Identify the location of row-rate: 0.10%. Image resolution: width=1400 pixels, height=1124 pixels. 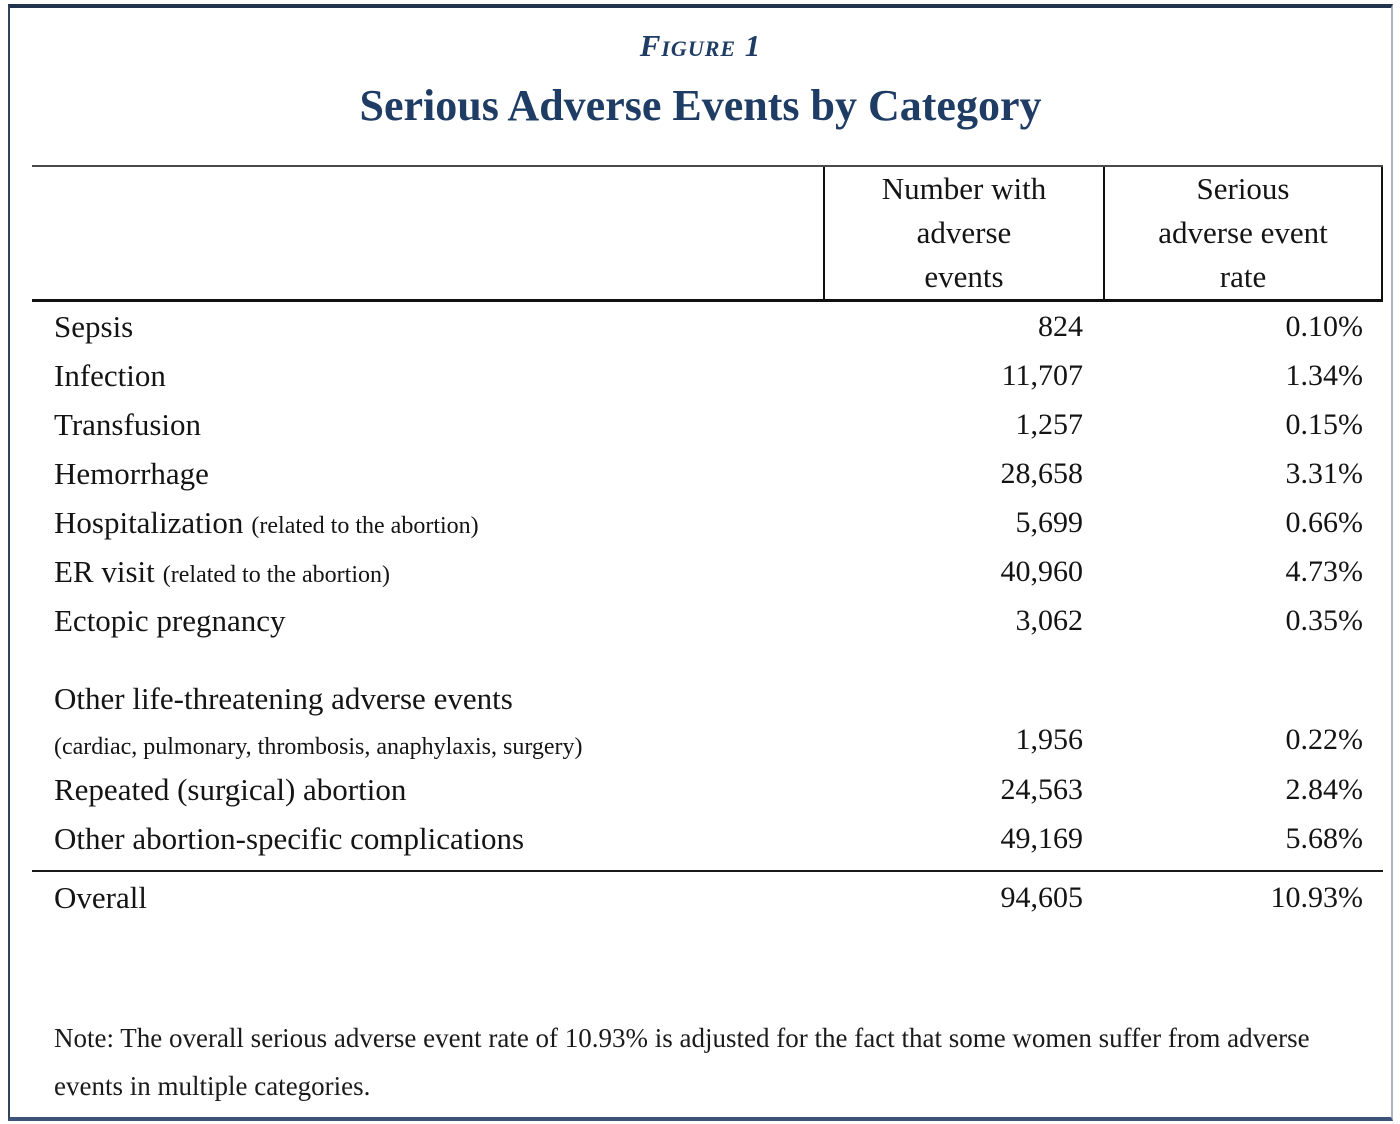
(1324, 326).